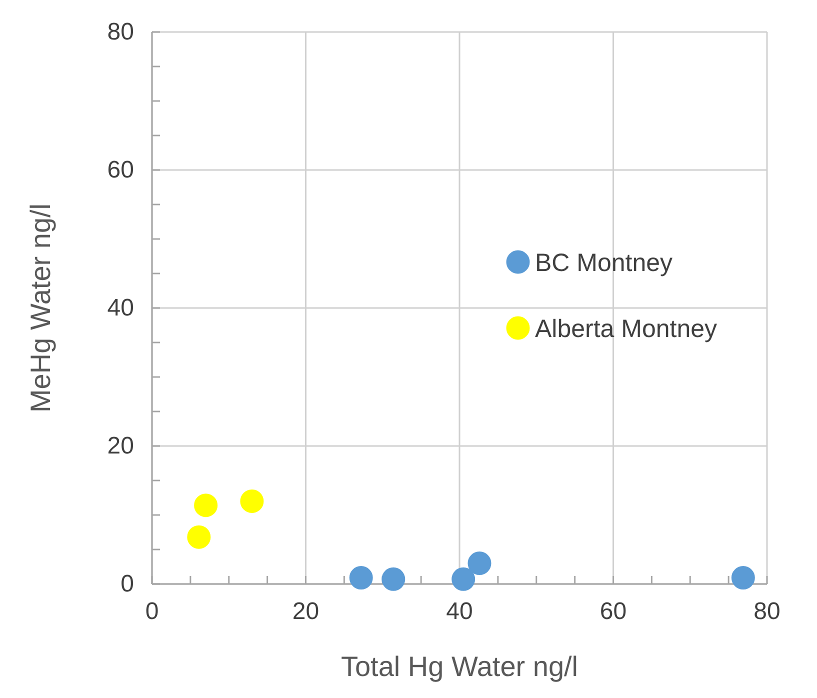 The height and width of the screenshot is (698, 817). Describe the element at coordinates (626, 329) in the screenshot. I see `legend-label: Alberta Montney` at that location.